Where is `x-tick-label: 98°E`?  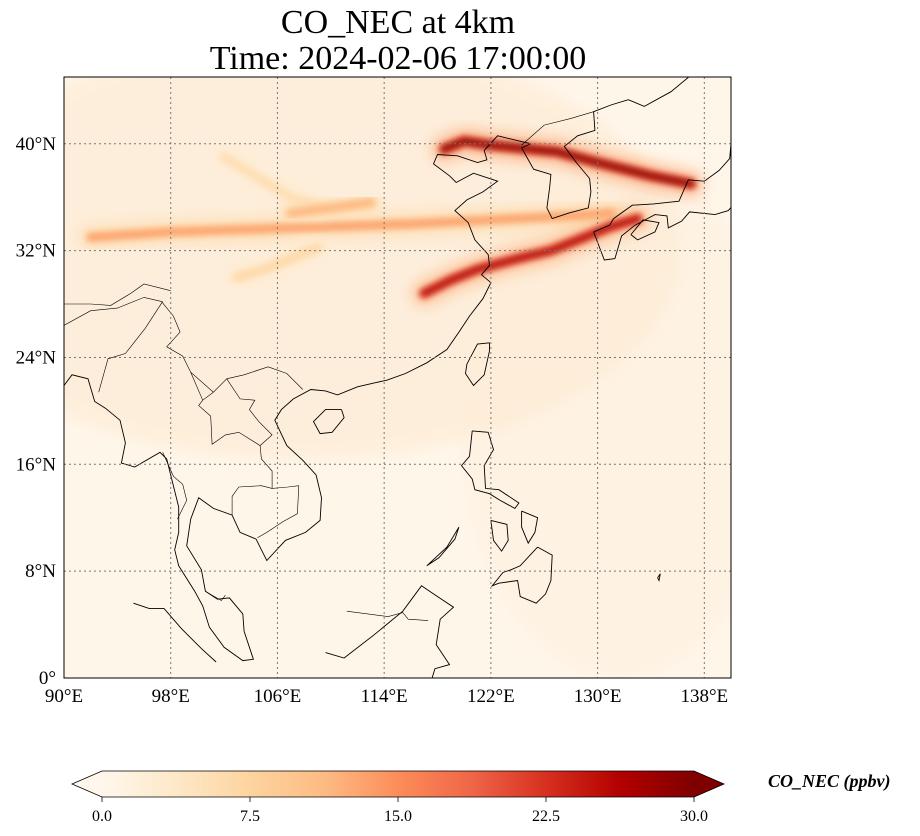 x-tick-label: 98°E is located at coordinates (171, 696).